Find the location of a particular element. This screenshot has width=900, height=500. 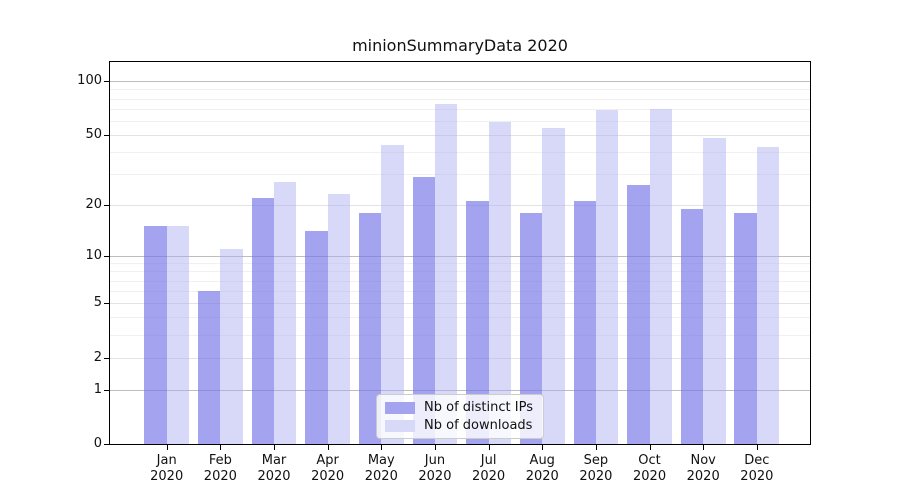

x-tick-label: Jun 2020 is located at coordinates (435, 469).